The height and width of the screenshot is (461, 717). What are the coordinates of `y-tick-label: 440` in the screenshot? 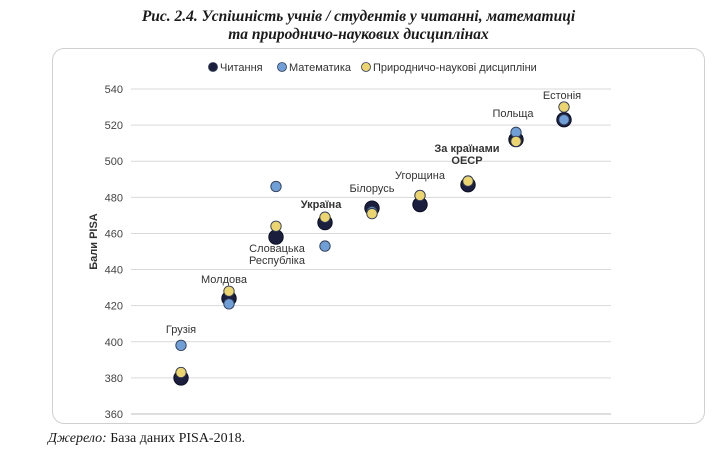 It's located at (114, 271).